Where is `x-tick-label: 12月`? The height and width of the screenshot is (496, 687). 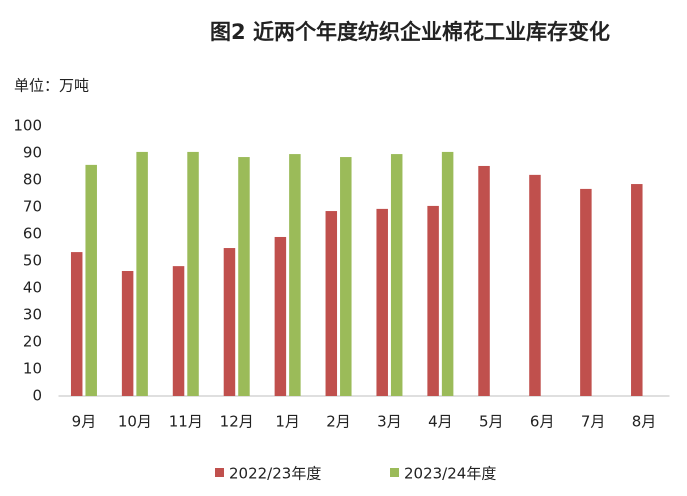
x-tick-label: 12月 is located at coordinates (237, 422).